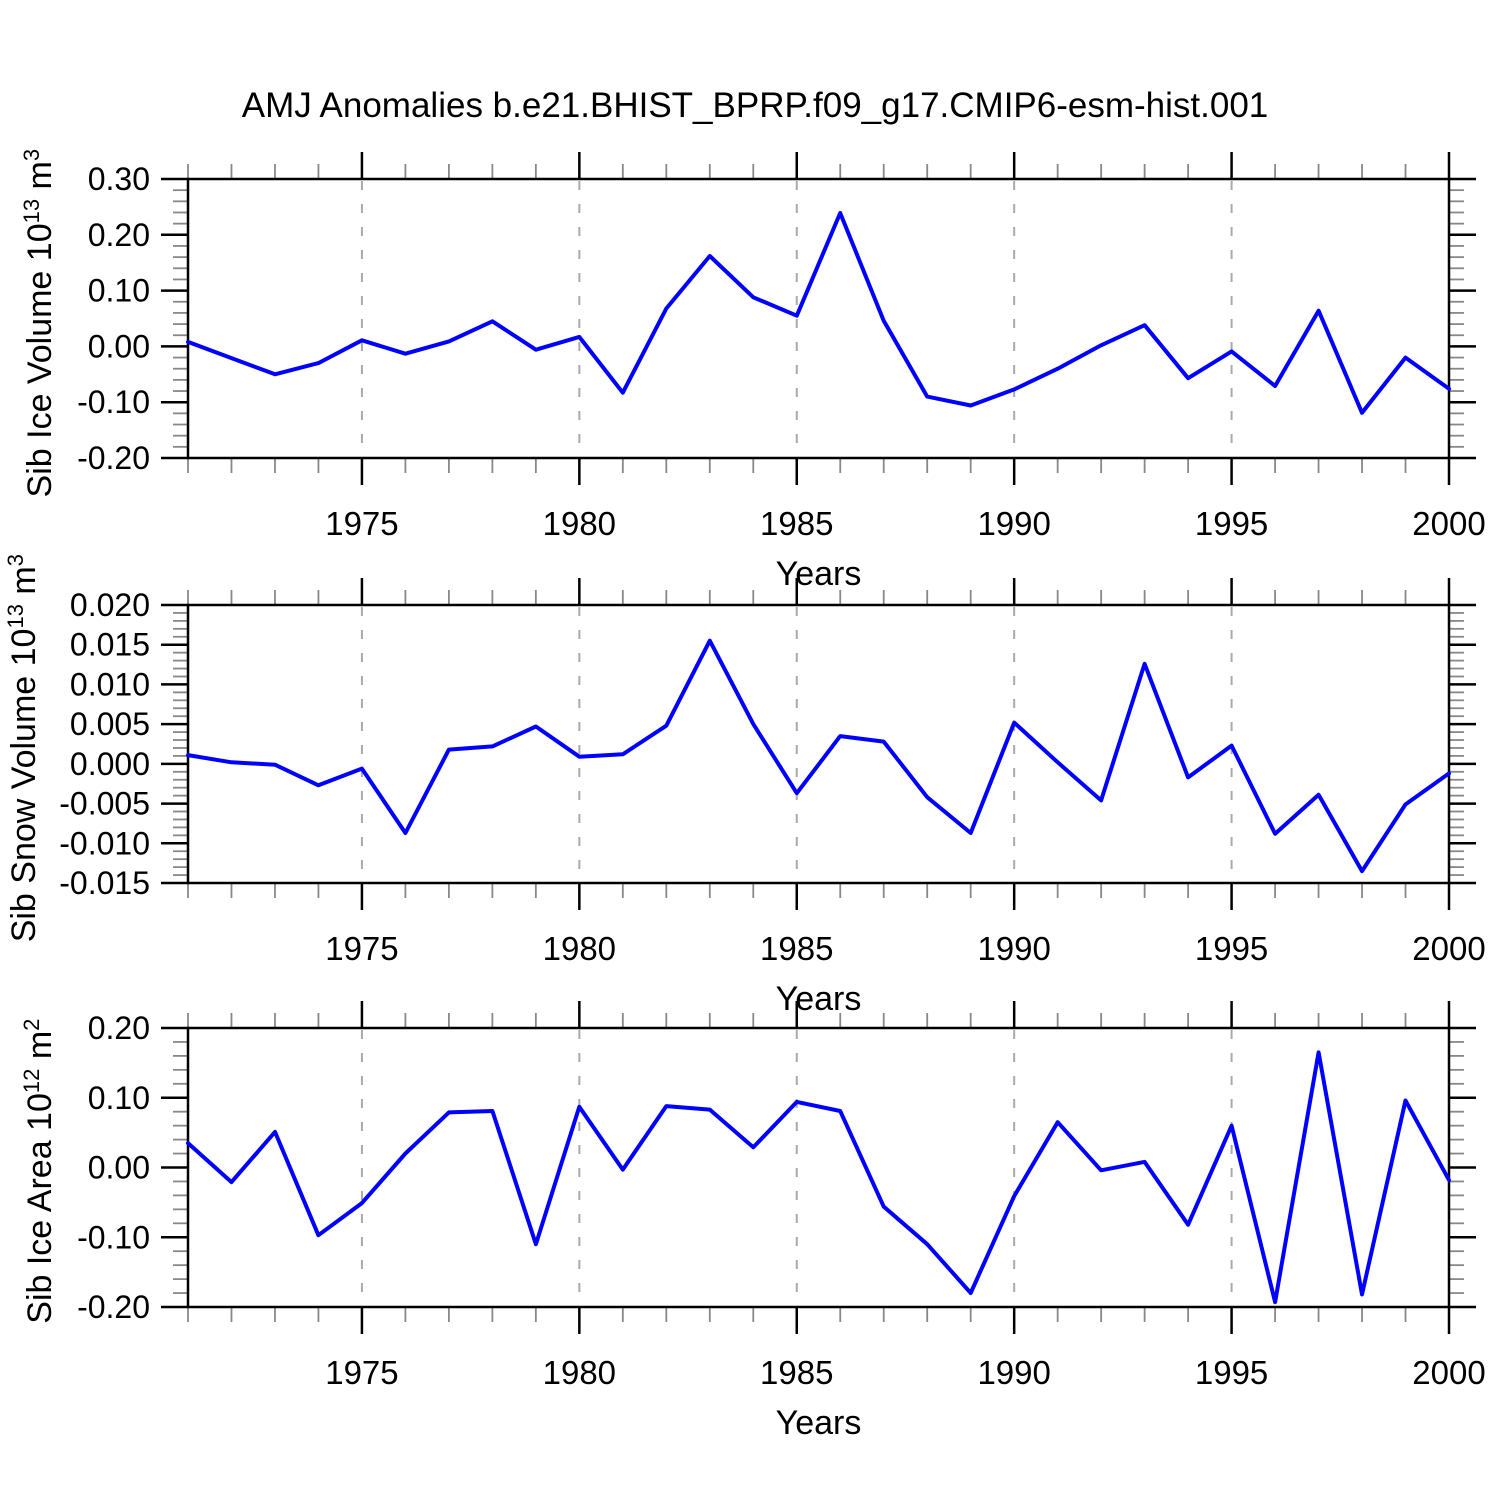 The image size is (1500, 1500). I want to click on series-sib-snow-volume, so click(818, 756).